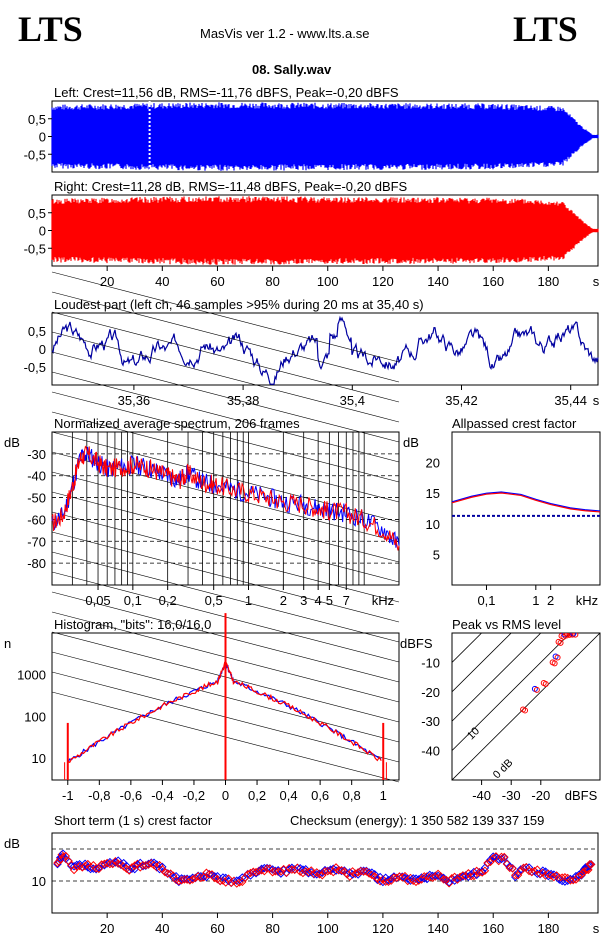 The width and height of the screenshot is (606, 946). I want to click on spectrum-ytick: -30, so click(36, 454).